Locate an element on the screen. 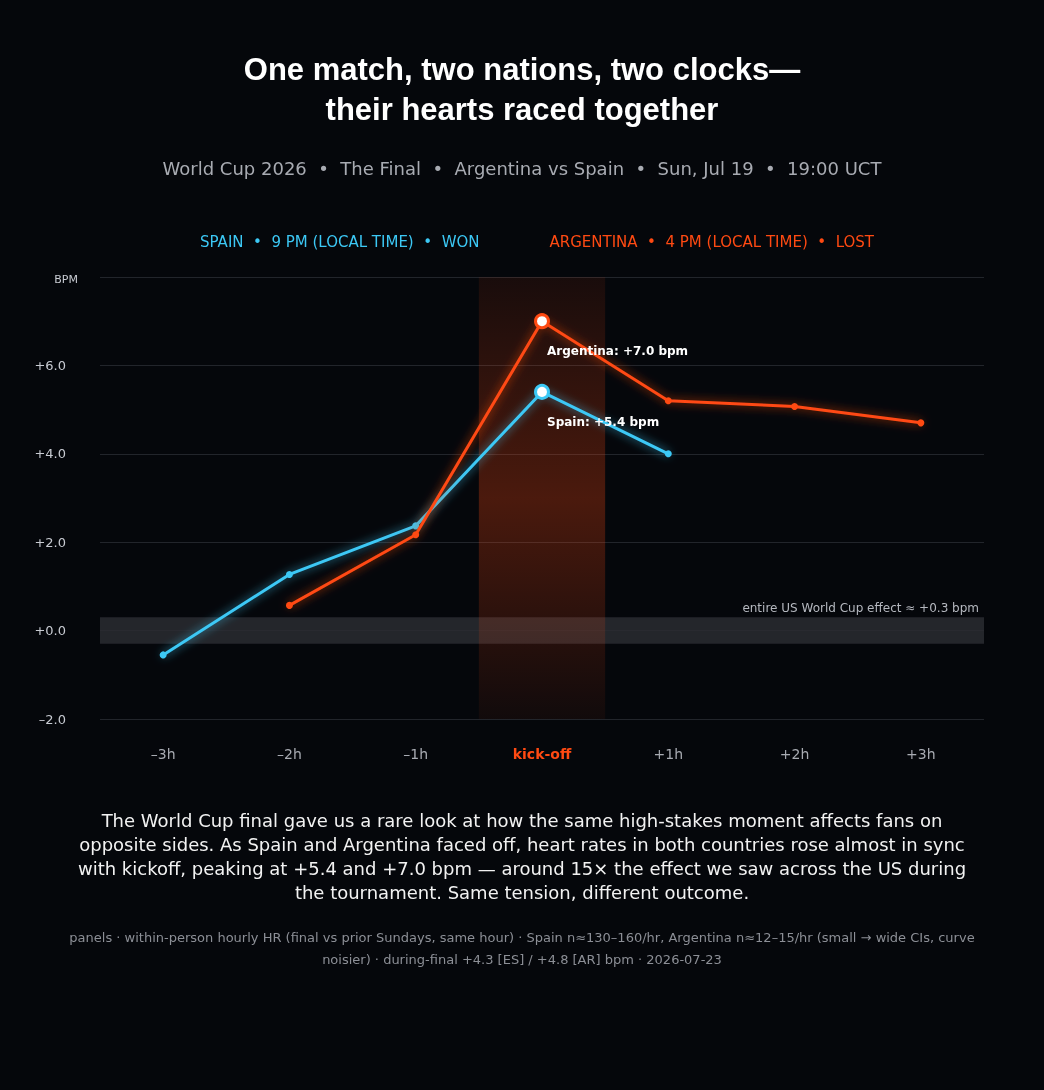 Image resolution: width=1044 pixels, height=1090 pixels. y-tick-label: –2.0 is located at coordinates (52, 719).